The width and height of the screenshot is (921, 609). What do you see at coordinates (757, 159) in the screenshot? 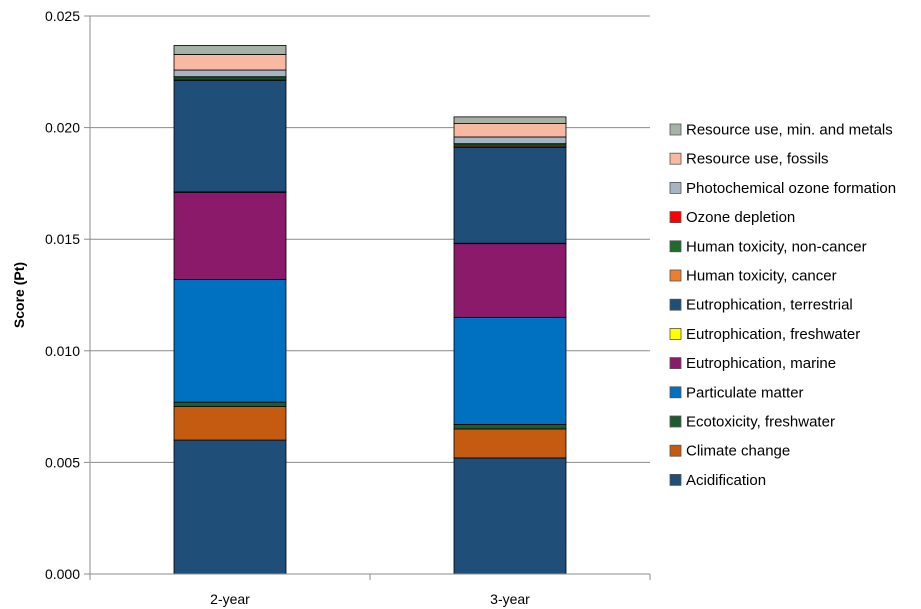
I see `legend-label: Resource use, fossils` at bounding box center [757, 159].